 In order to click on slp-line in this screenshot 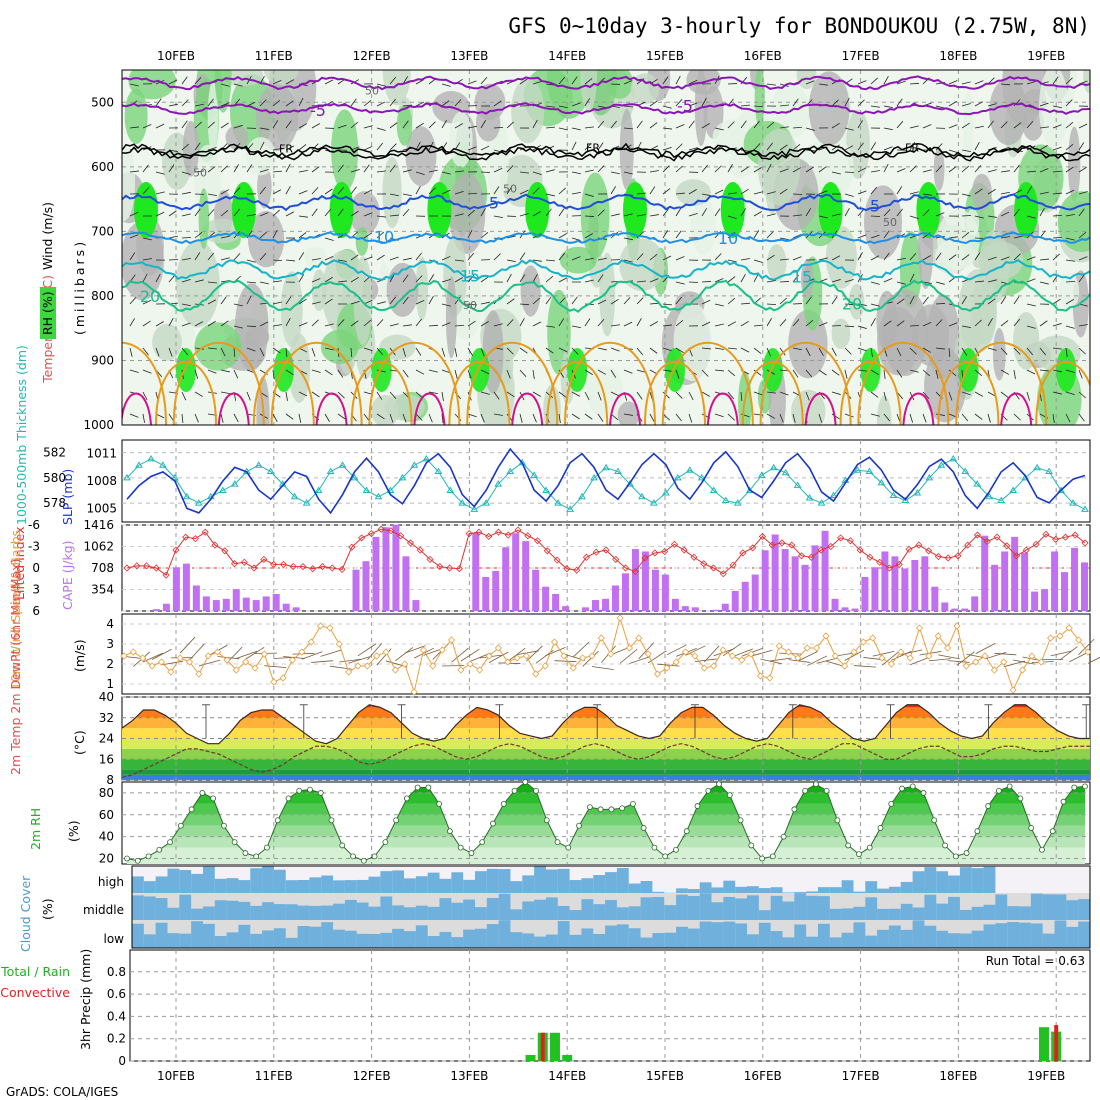, I will do `click(606, 481)`.